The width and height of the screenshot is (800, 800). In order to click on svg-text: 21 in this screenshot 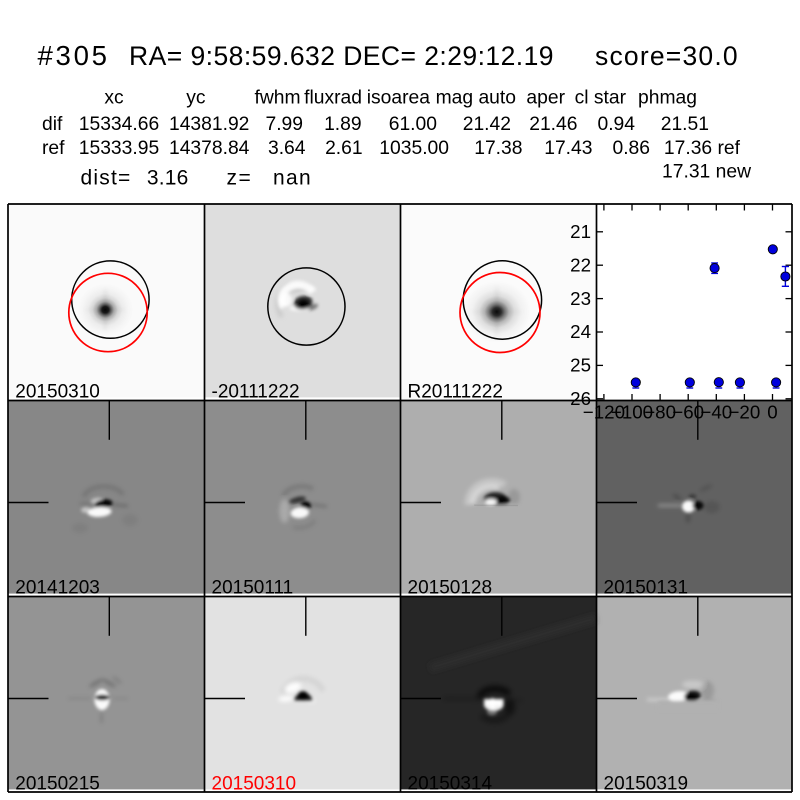, I will do `click(580, 231)`.